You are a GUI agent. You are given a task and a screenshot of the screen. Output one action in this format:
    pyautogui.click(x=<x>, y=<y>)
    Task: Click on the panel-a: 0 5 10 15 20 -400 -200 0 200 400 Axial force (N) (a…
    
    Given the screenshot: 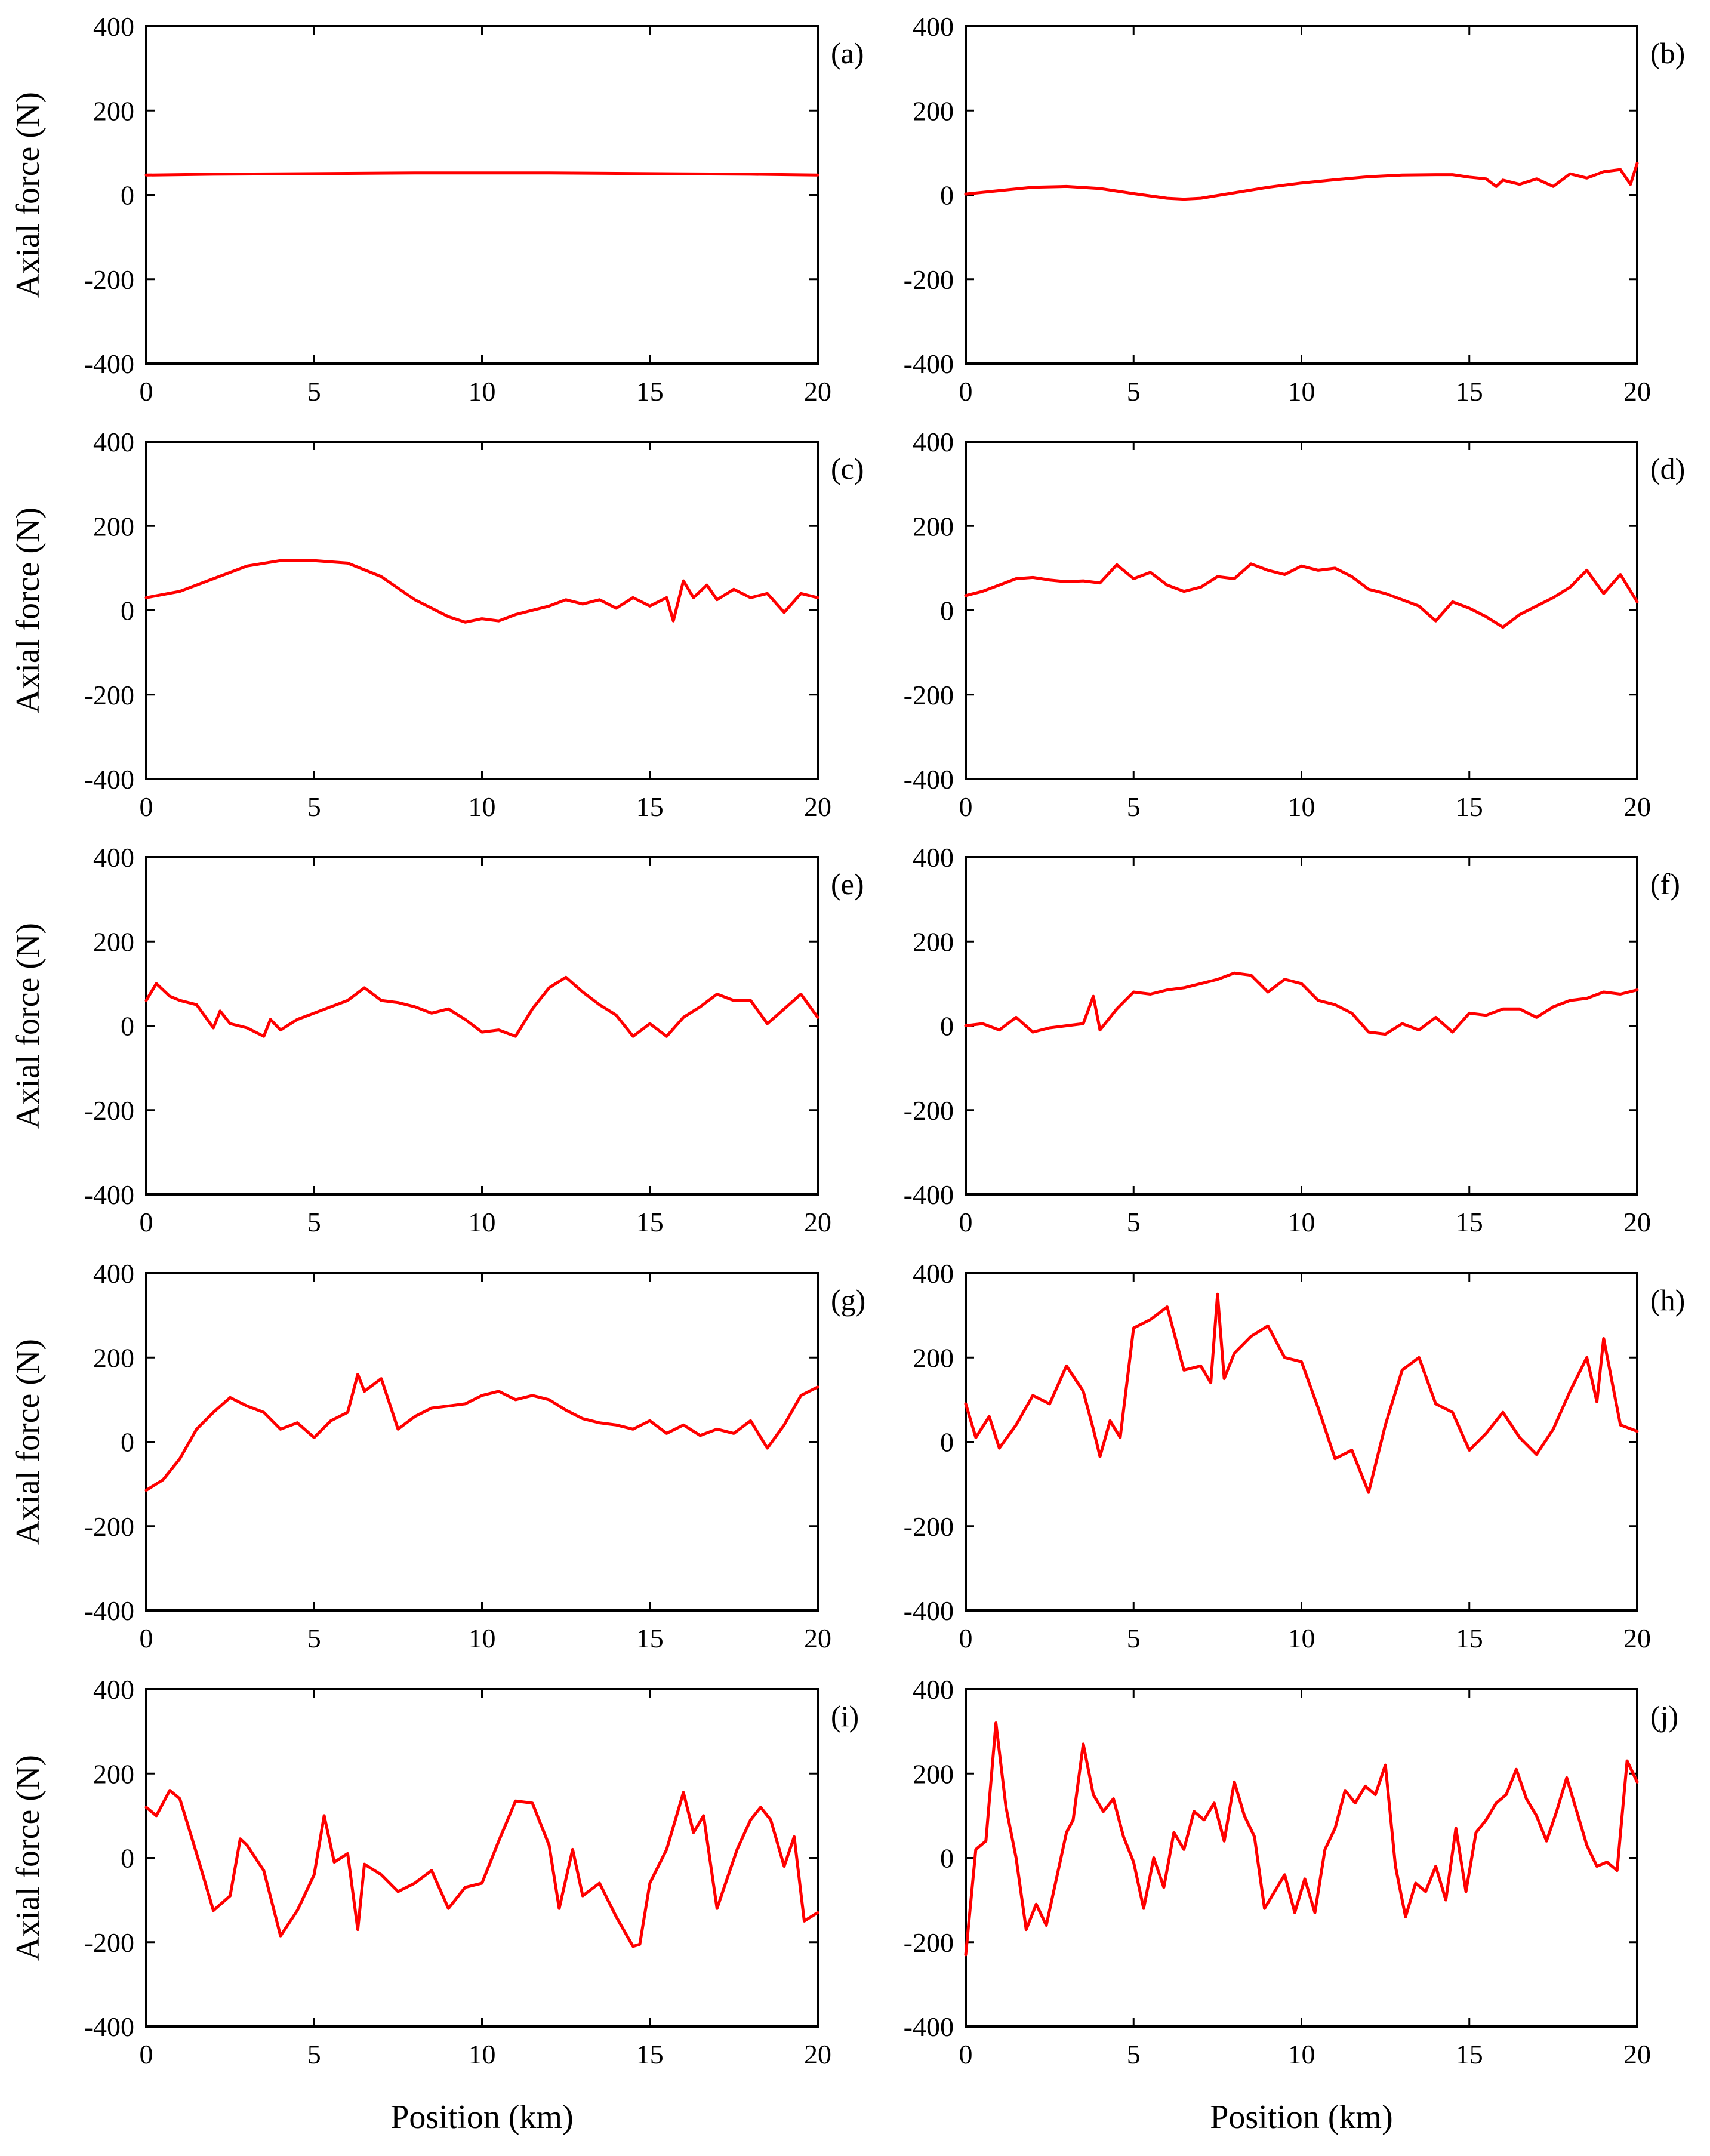 What is the action you would take?
    pyautogui.click(x=437, y=208)
    